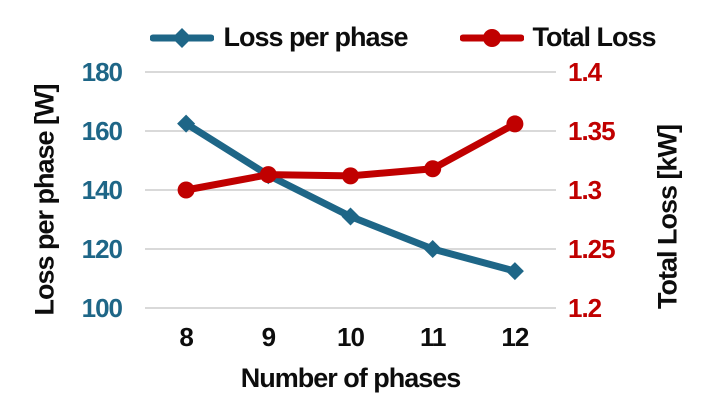 This screenshot has height=414, width=706. Describe the element at coordinates (585, 72) in the screenshot. I see `right-axis-tick-label: 1.4` at that location.